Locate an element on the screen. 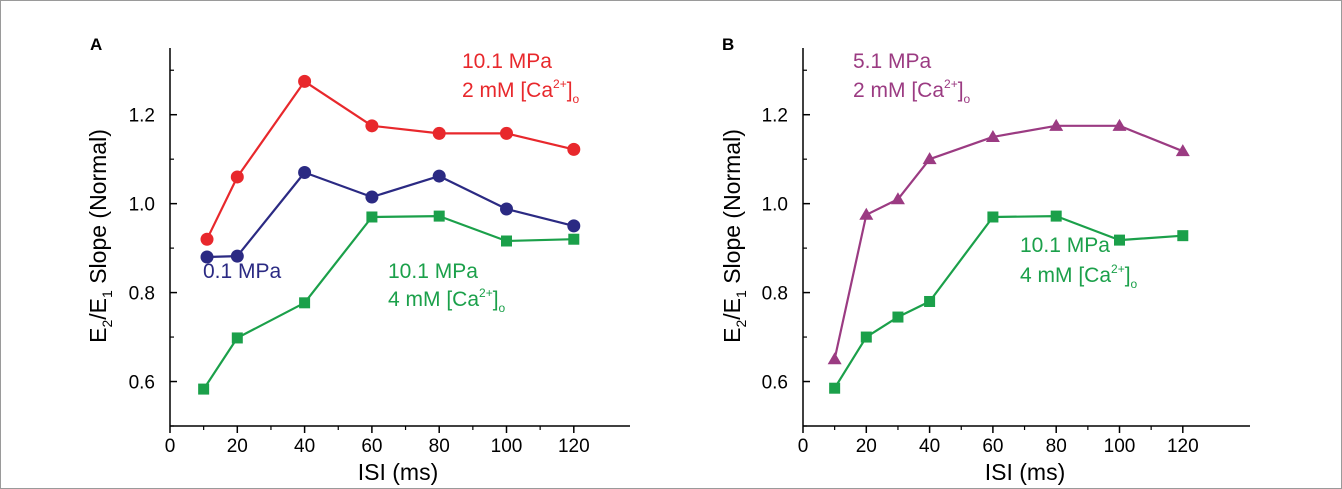 This screenshot has width=1342, height=489. panel-b-y-title: E2/E1 Slope (Normal) is located at coordinates (734, 236).